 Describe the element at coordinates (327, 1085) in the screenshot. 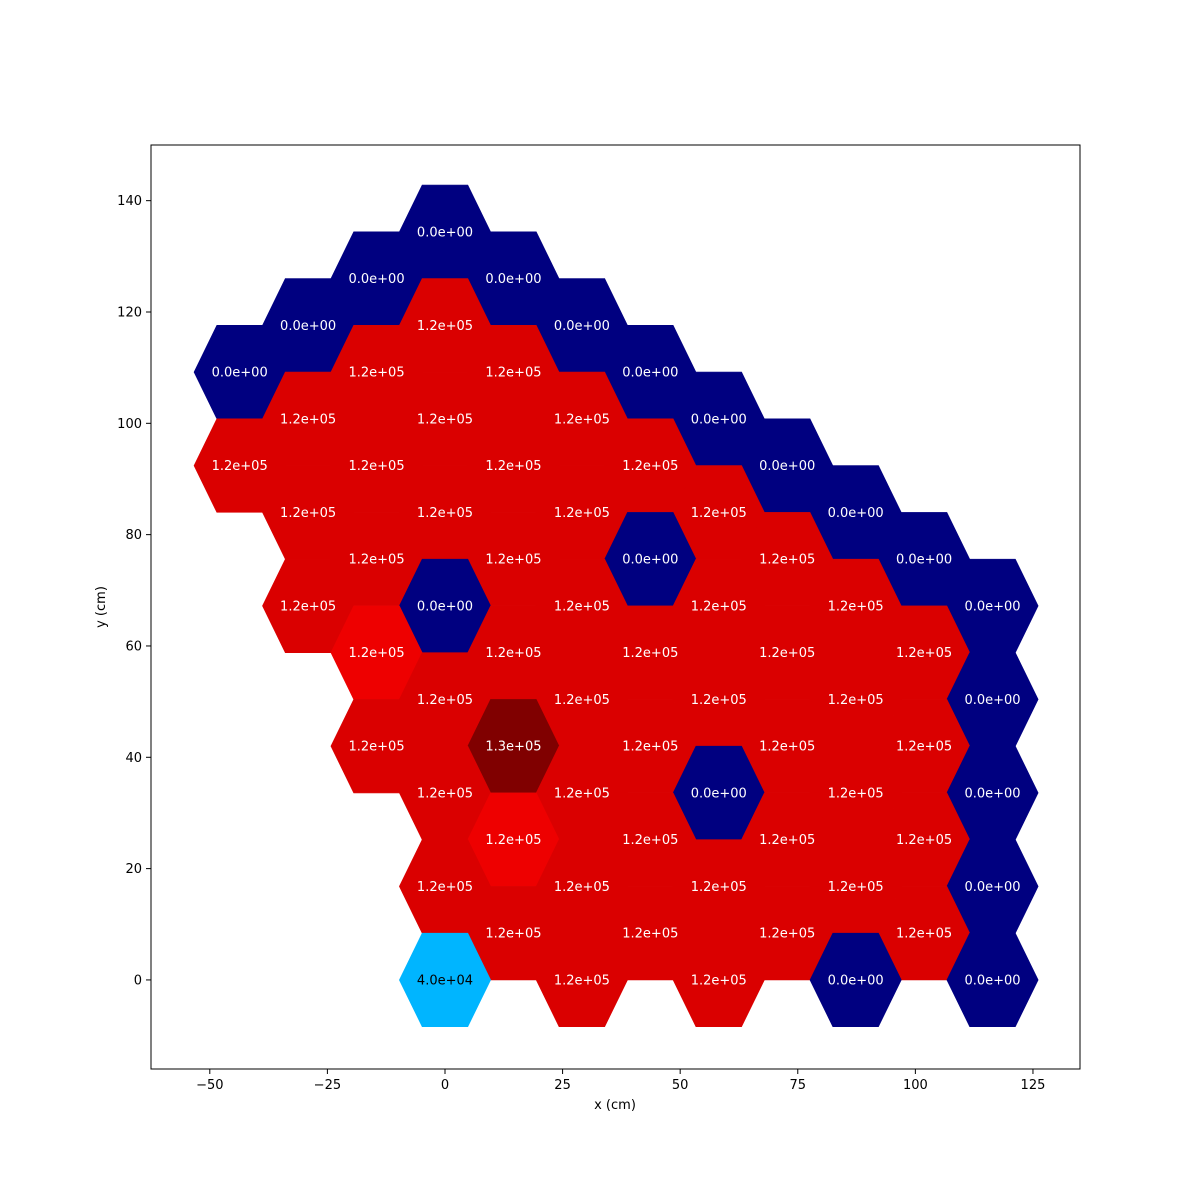

I see `x-tick-label: −25` at that location.